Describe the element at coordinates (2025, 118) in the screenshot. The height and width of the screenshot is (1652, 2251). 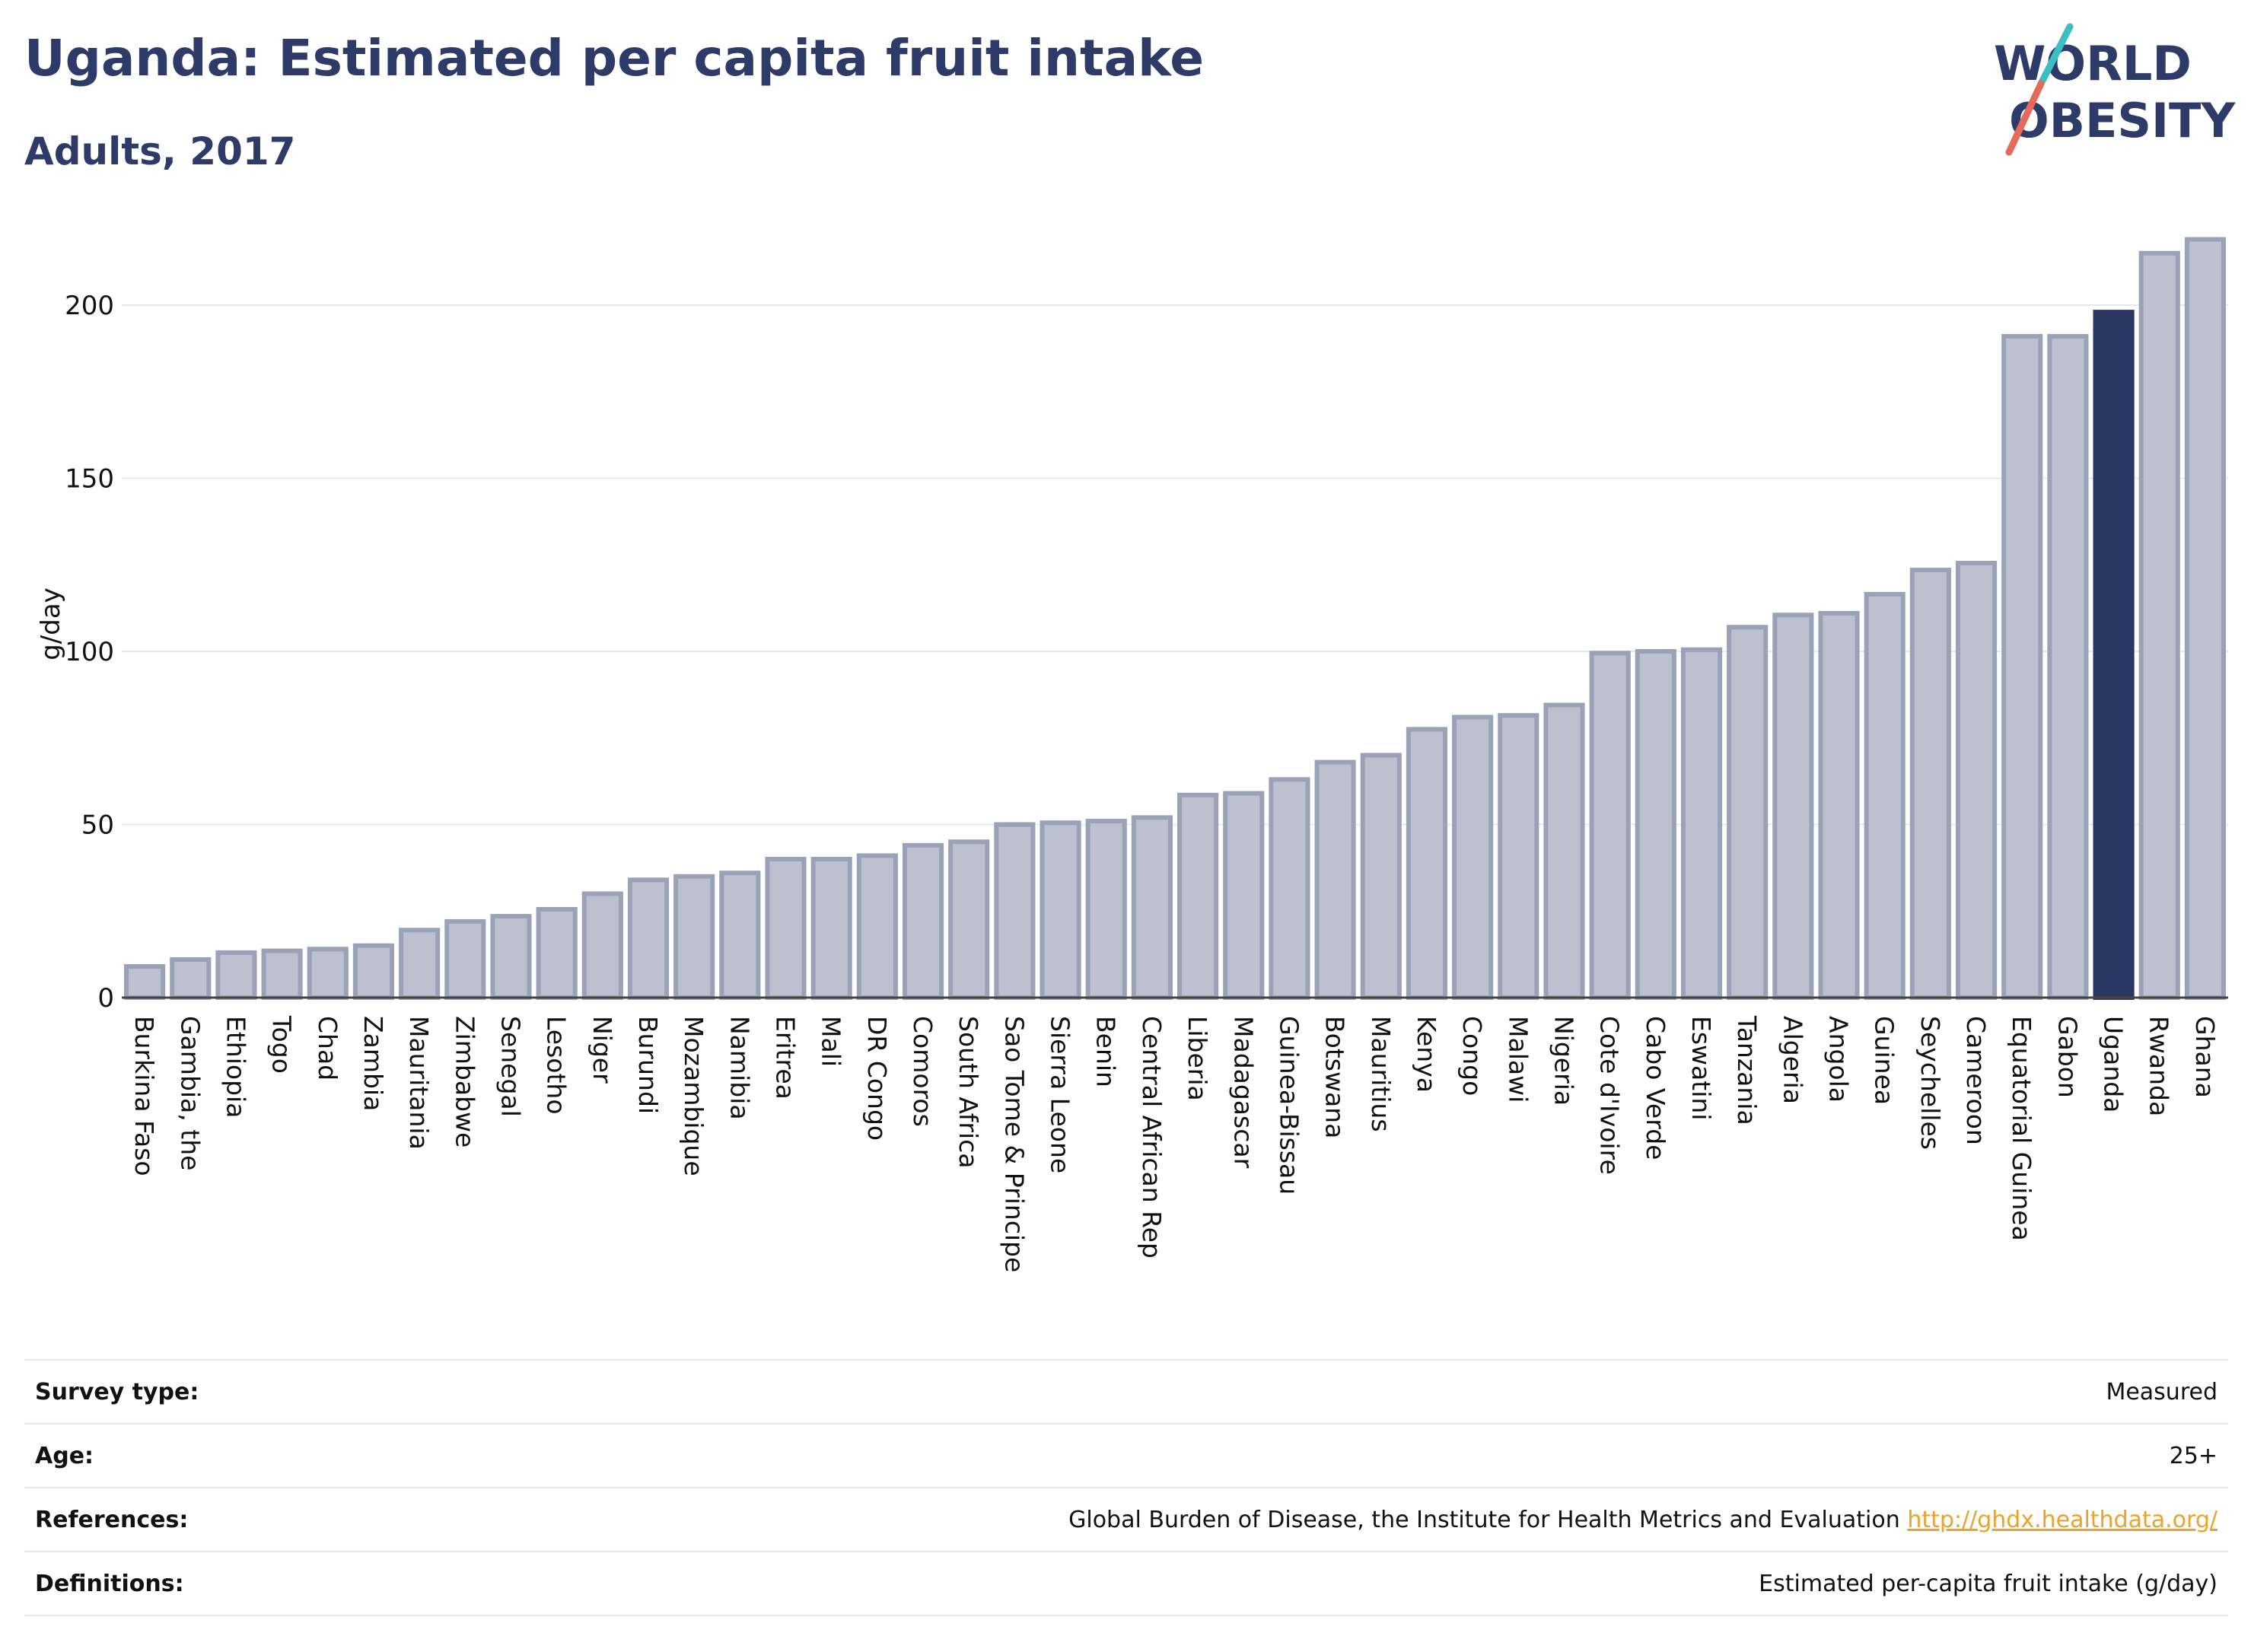
I see `logo-slash-red-icon` at that location.